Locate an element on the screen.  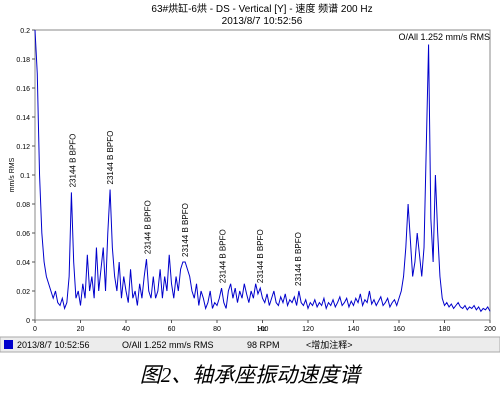
y-tick-label: 0.16 is located at coordinates (23, 89).